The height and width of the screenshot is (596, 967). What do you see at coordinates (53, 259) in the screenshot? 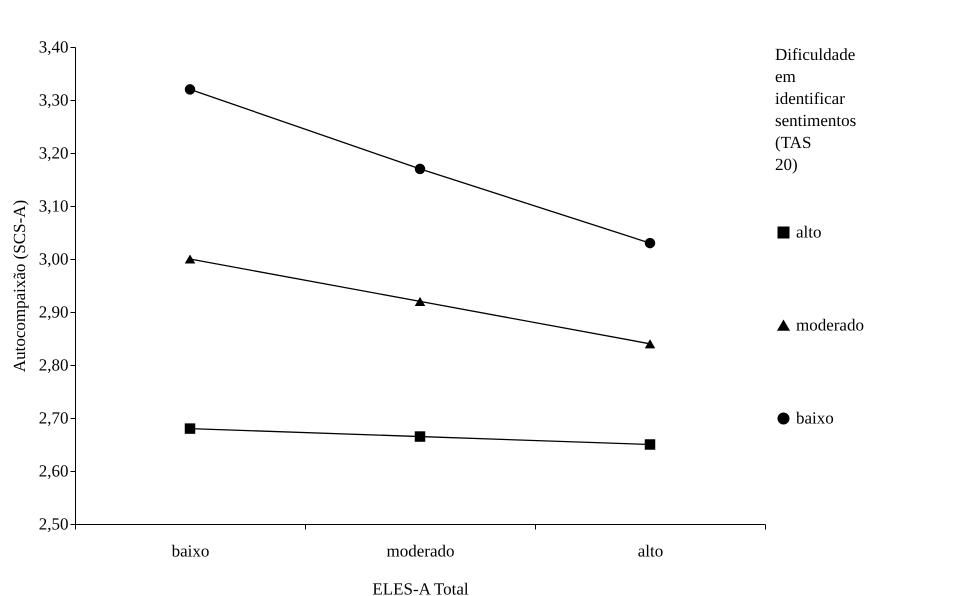
I see `y-tick-label: 3,00` at bounding box center [53, 259].